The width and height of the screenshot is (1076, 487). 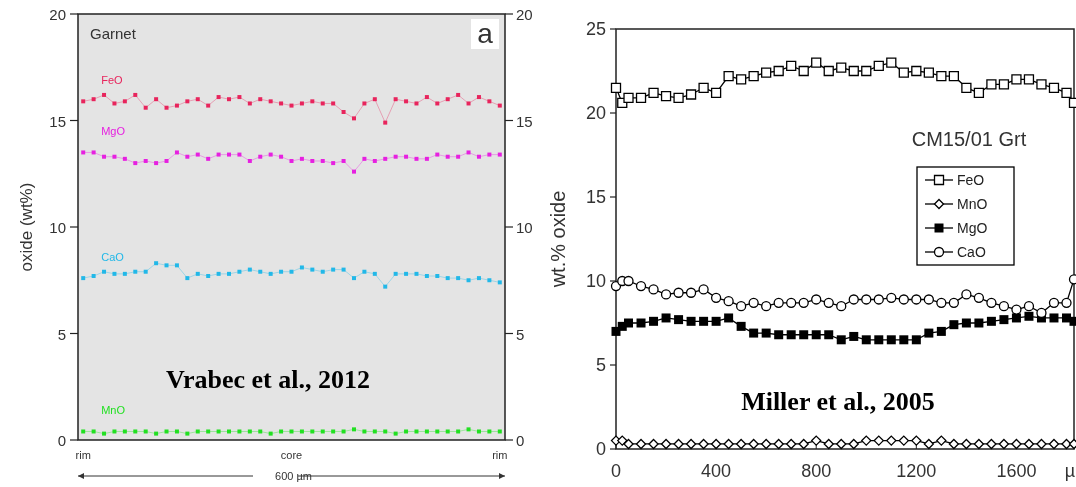 I want to click on annotation: a, so click(x=485, y=33).